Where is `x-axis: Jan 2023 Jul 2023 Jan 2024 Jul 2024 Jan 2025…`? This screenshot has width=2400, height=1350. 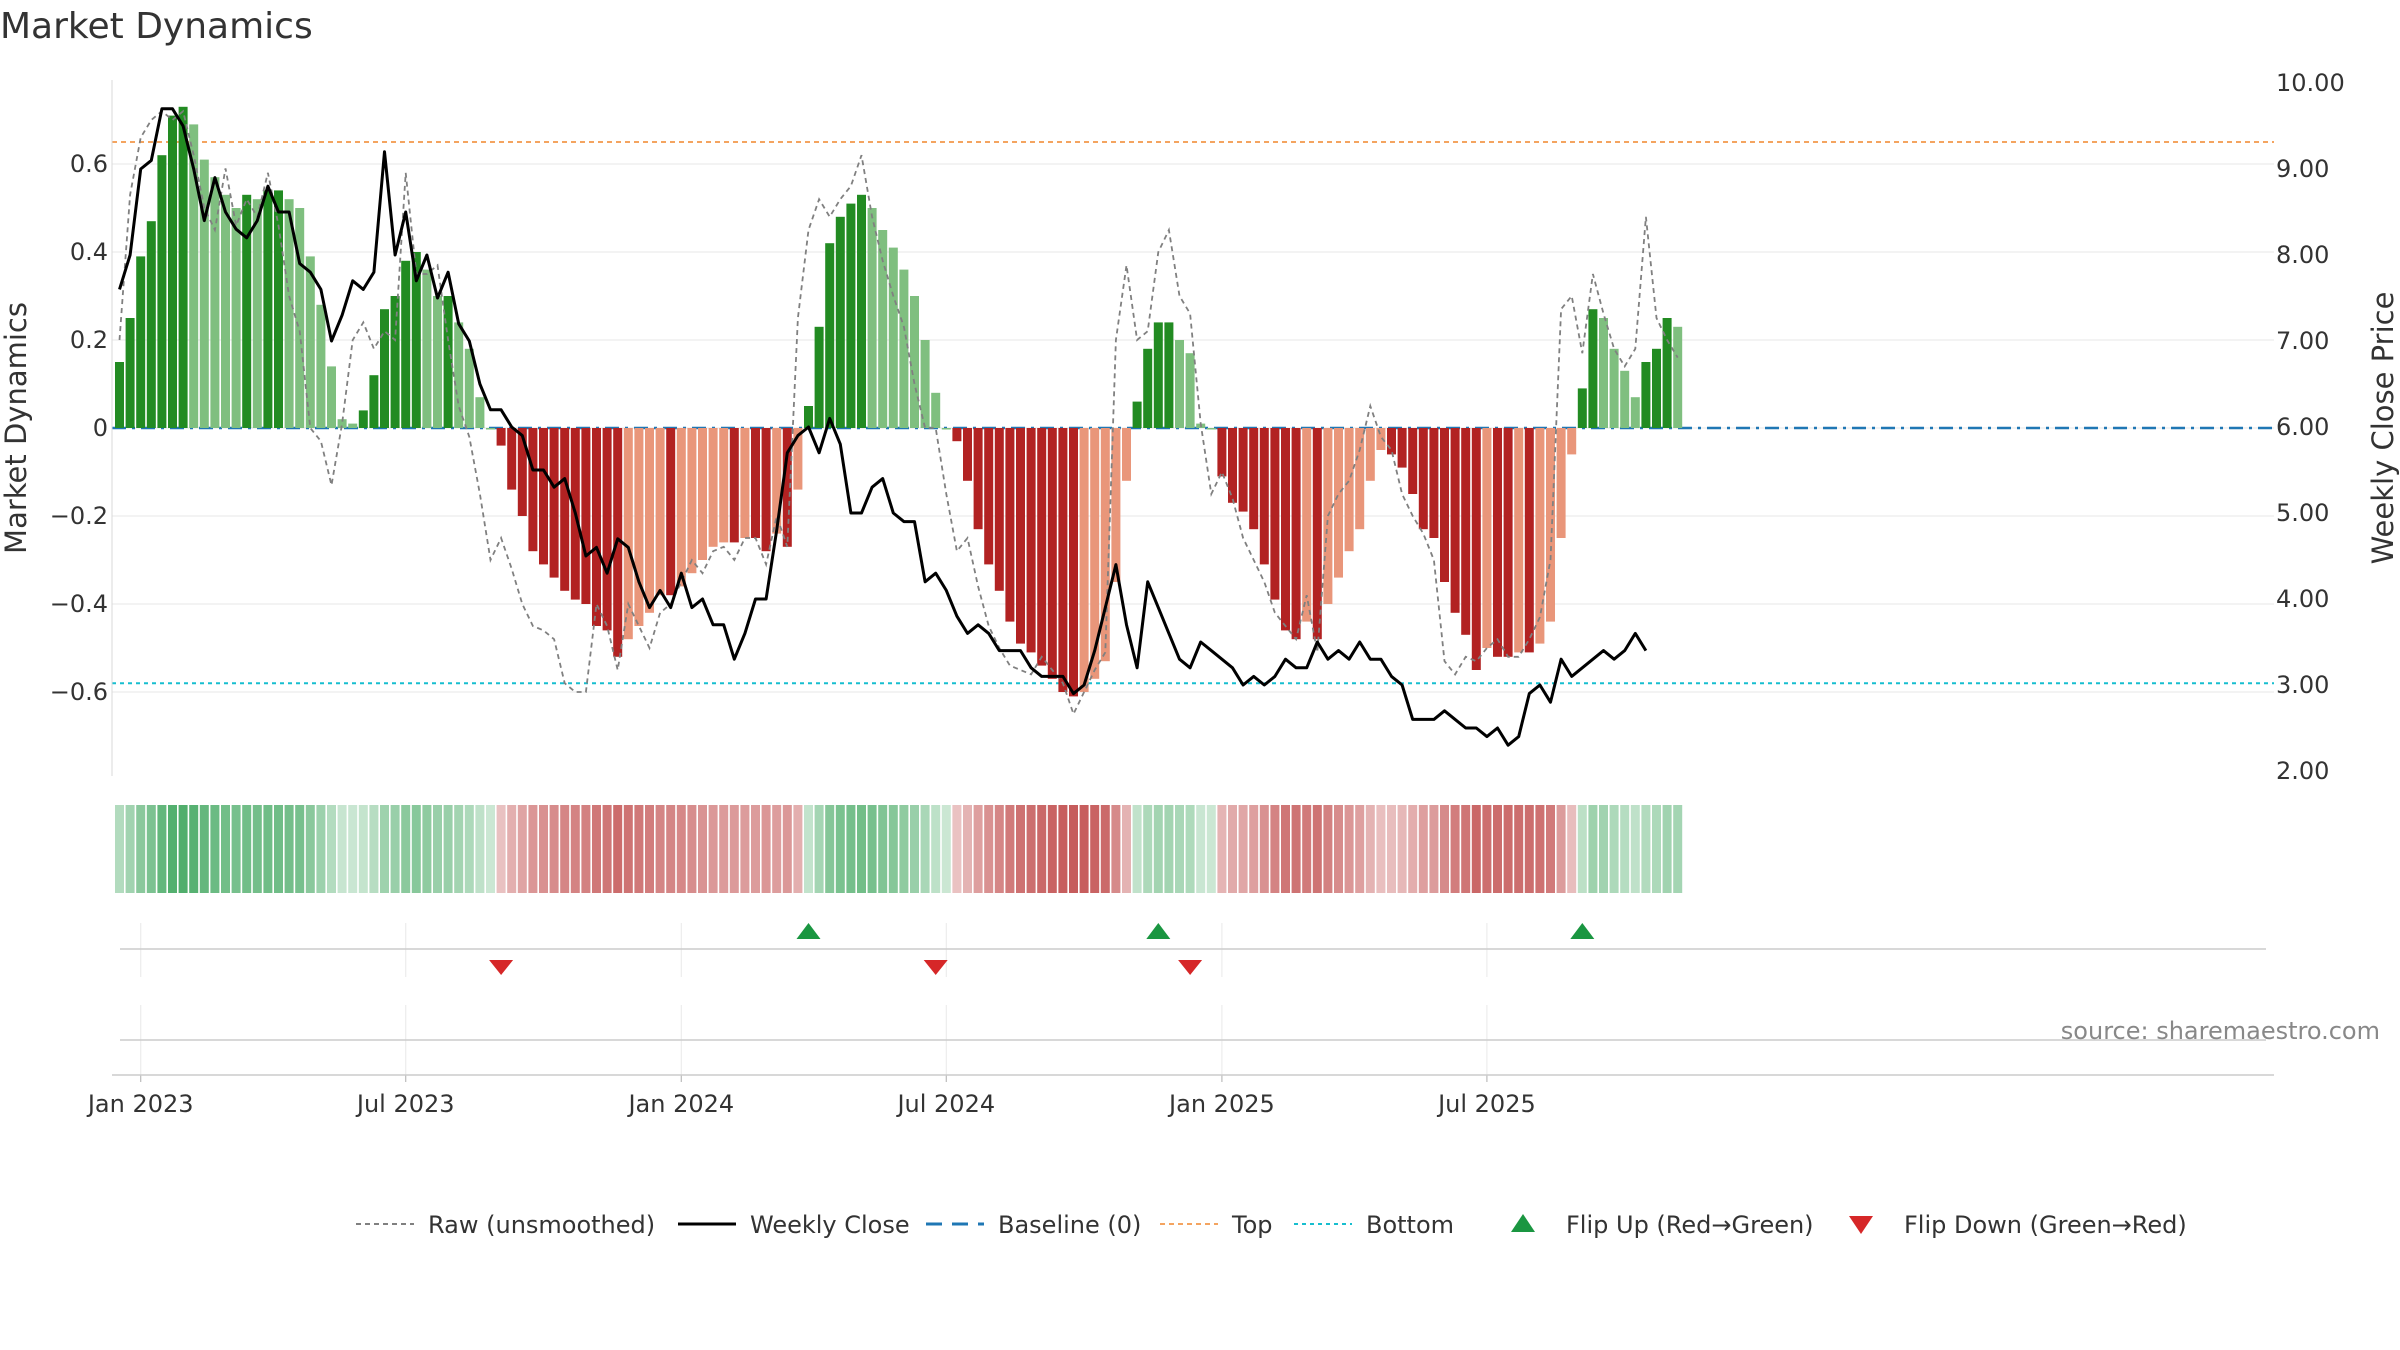 x-axis: Jan 2023 Jul 2023 Jan 2024 Jul 2024 Jan 2025… is located at coordinates (1180, 1096).